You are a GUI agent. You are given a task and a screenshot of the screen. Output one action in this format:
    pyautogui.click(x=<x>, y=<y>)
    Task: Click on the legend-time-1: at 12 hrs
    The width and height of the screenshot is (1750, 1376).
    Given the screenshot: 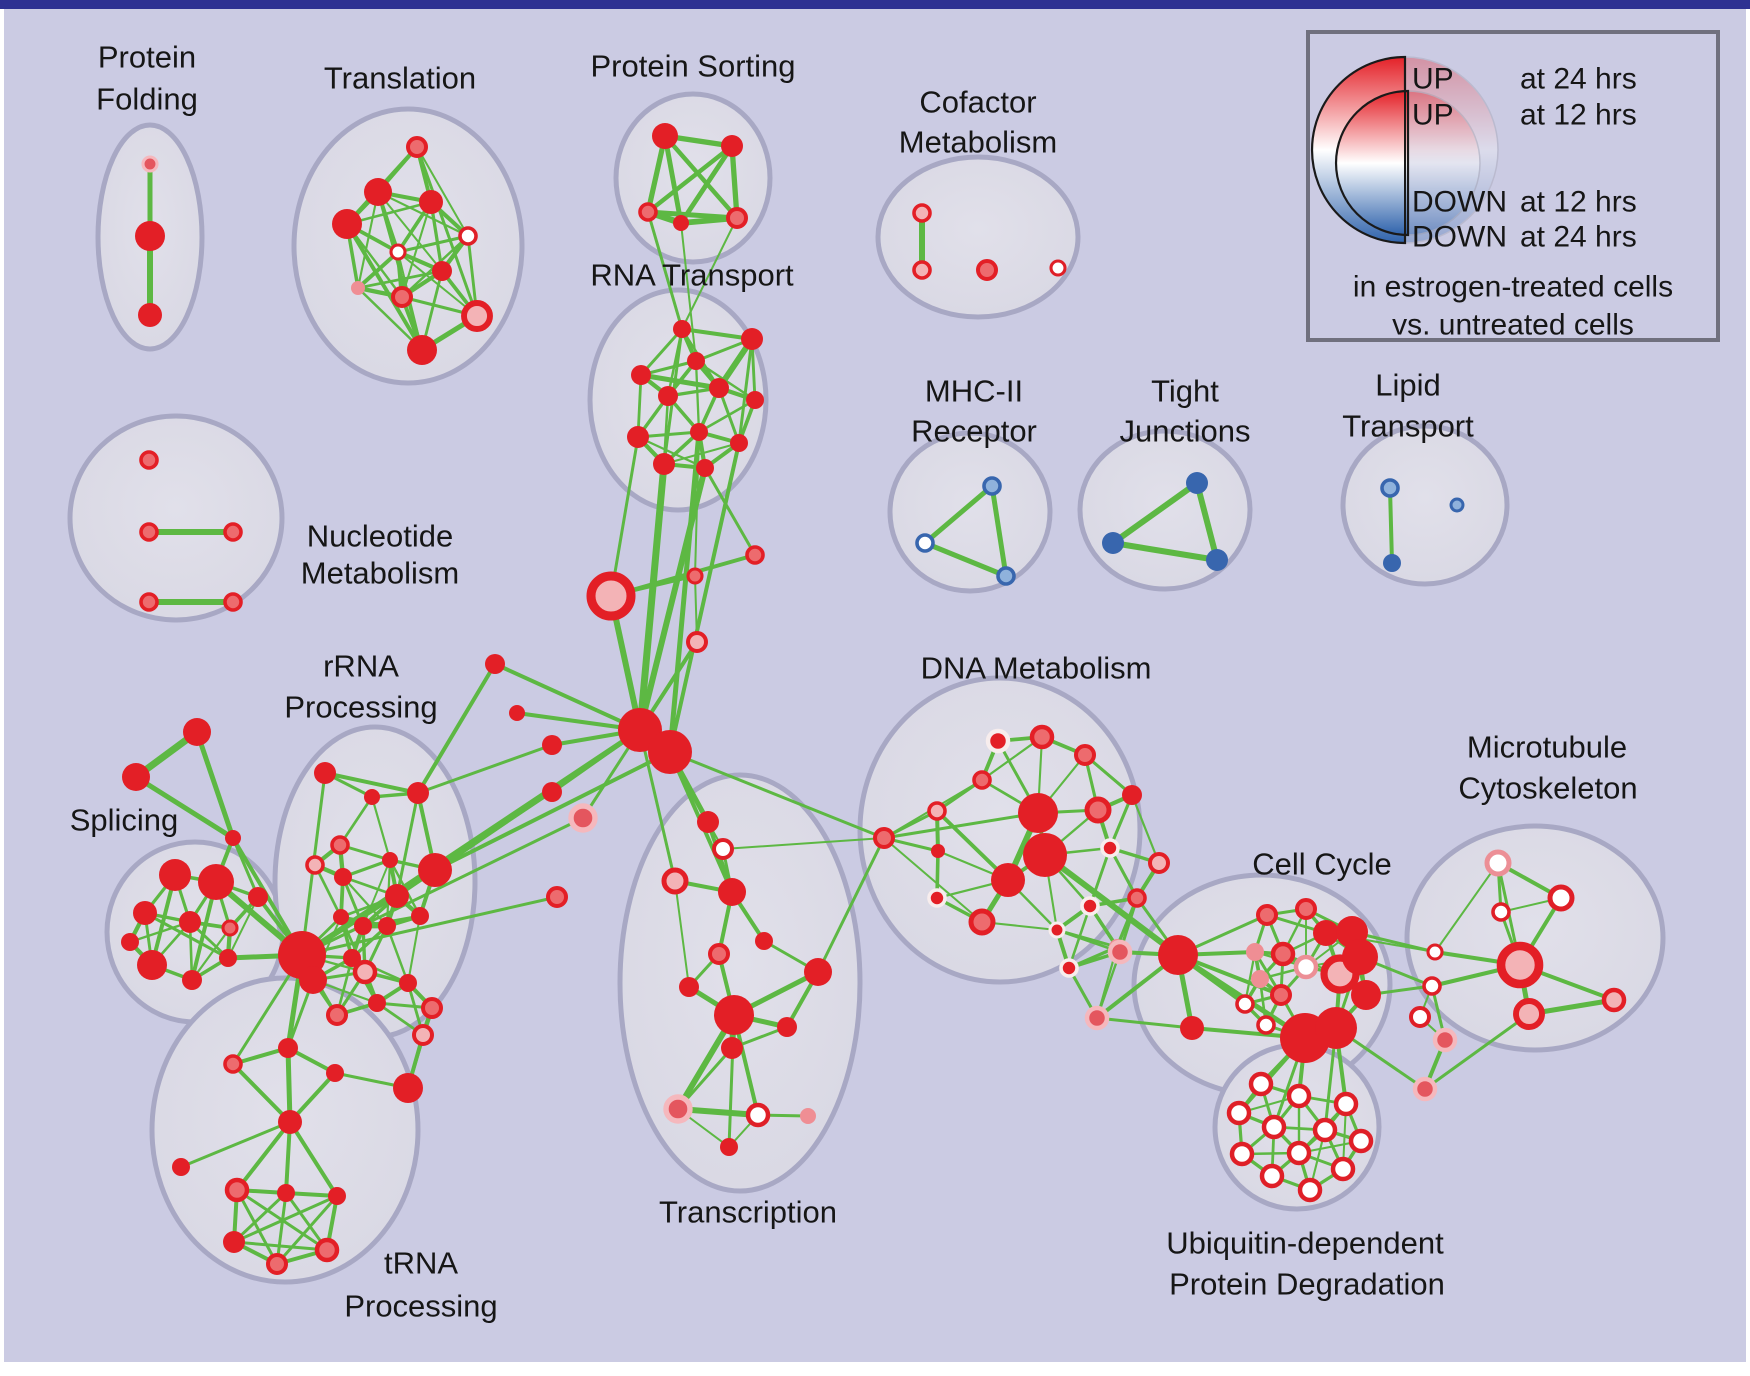 What is the action you would take?
    pyautogui.click(x=1578, y=115)
    